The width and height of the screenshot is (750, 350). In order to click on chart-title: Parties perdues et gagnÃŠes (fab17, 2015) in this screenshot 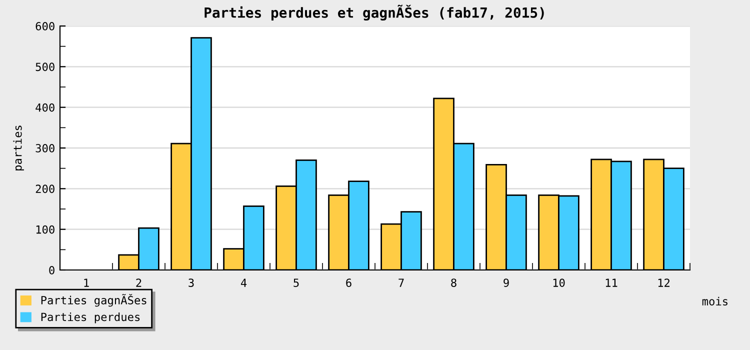, I will do `click(374, 12)`.